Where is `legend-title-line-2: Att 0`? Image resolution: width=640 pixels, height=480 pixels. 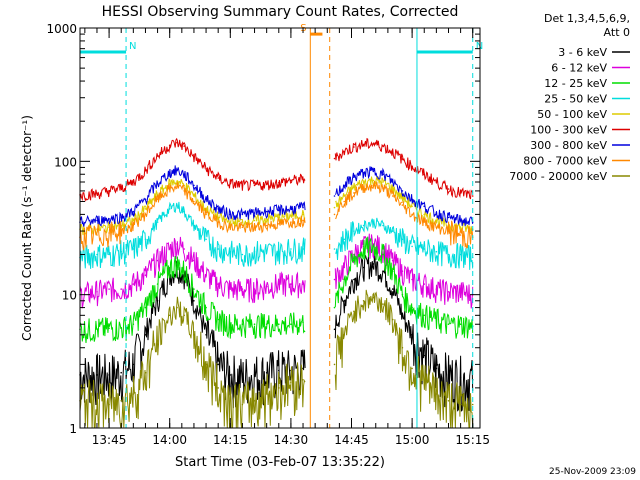
legend-title-line-2: Att 0 is located at coordinates (617, 32).